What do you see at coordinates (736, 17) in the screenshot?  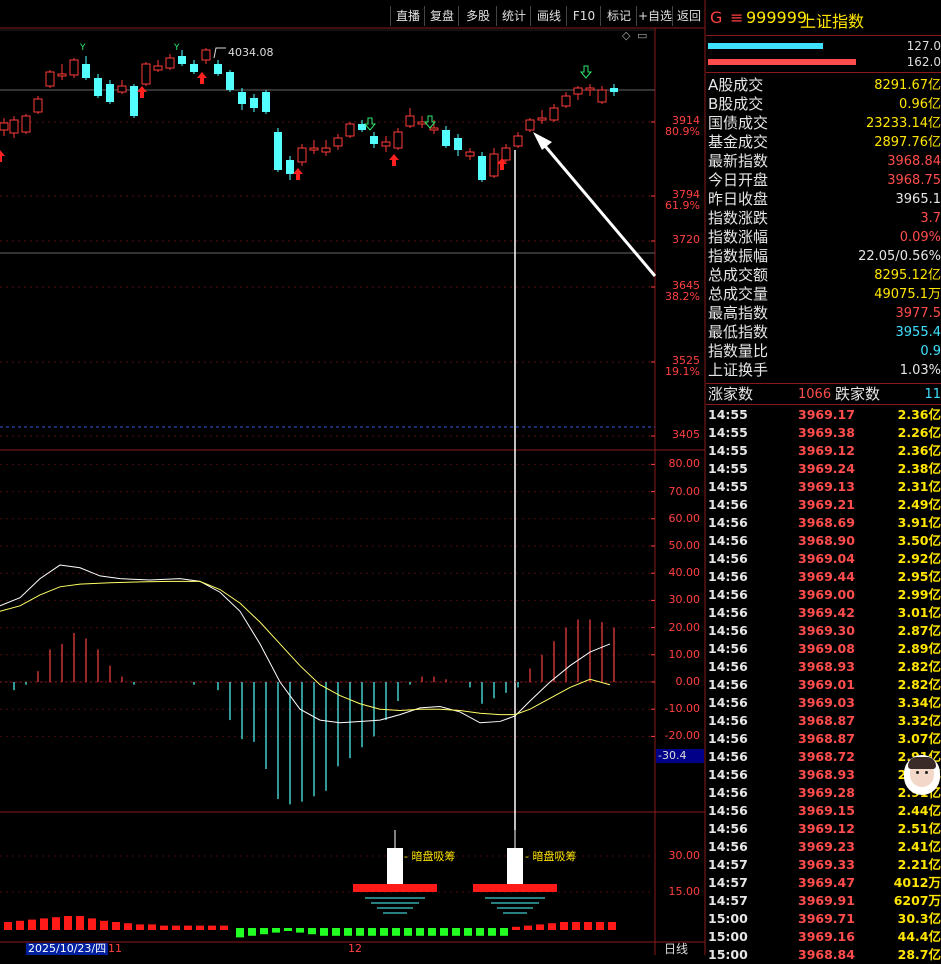 I see `menu-icon: ≡` at bounding box center [736, 17].